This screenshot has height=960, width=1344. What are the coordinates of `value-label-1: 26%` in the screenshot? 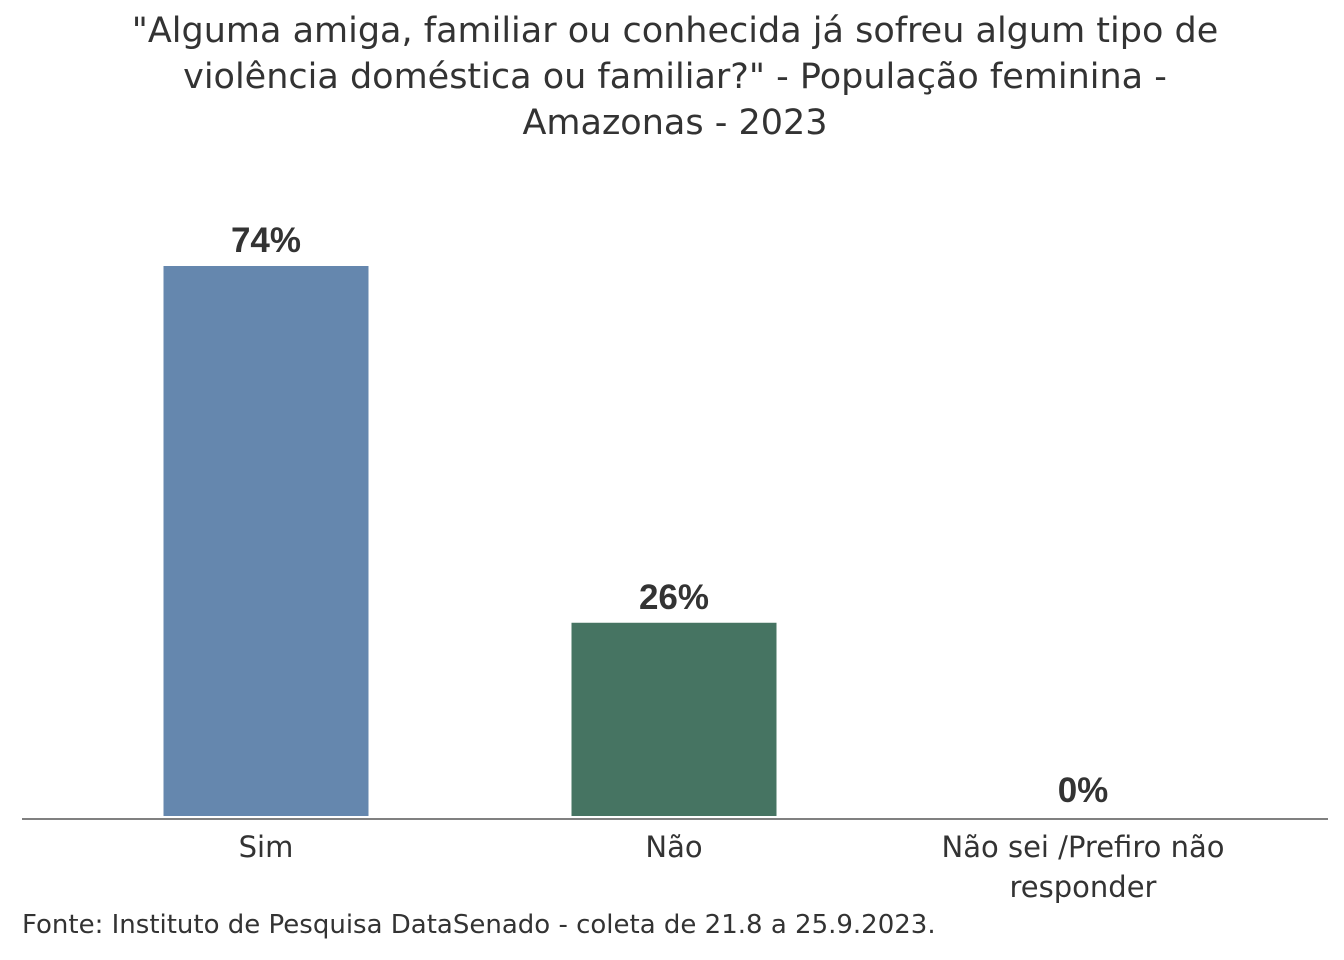 It's located at (674, 597).